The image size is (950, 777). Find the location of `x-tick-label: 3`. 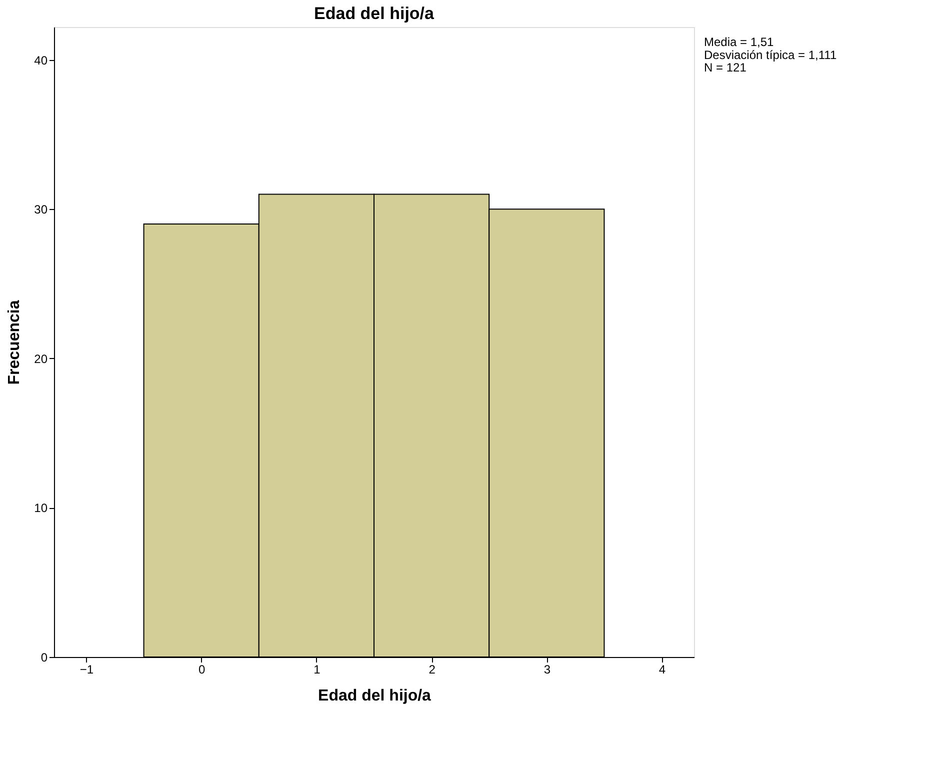

x-tick-label: 3 is located at coordinates (547, 669).